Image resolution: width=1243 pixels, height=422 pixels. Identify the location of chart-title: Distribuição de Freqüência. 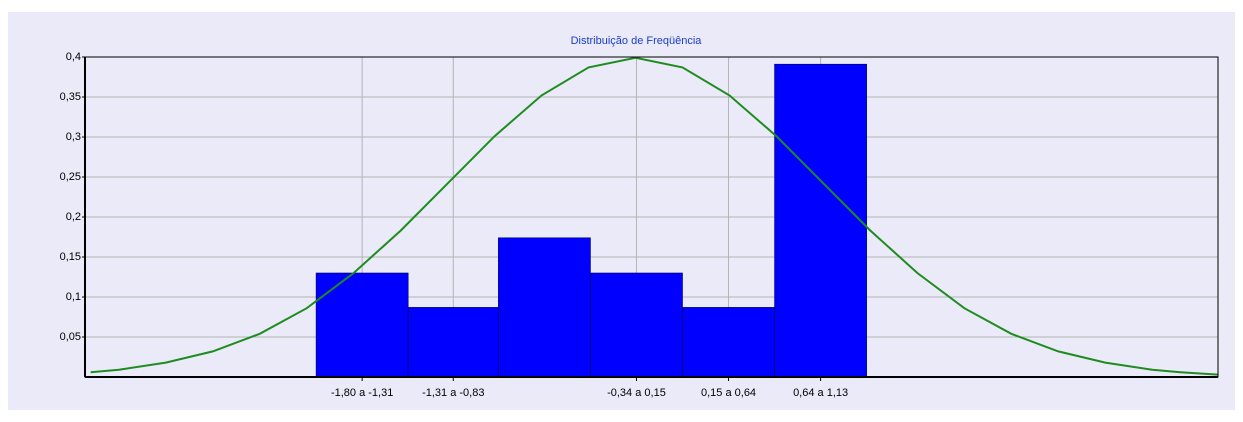
(637, 41).